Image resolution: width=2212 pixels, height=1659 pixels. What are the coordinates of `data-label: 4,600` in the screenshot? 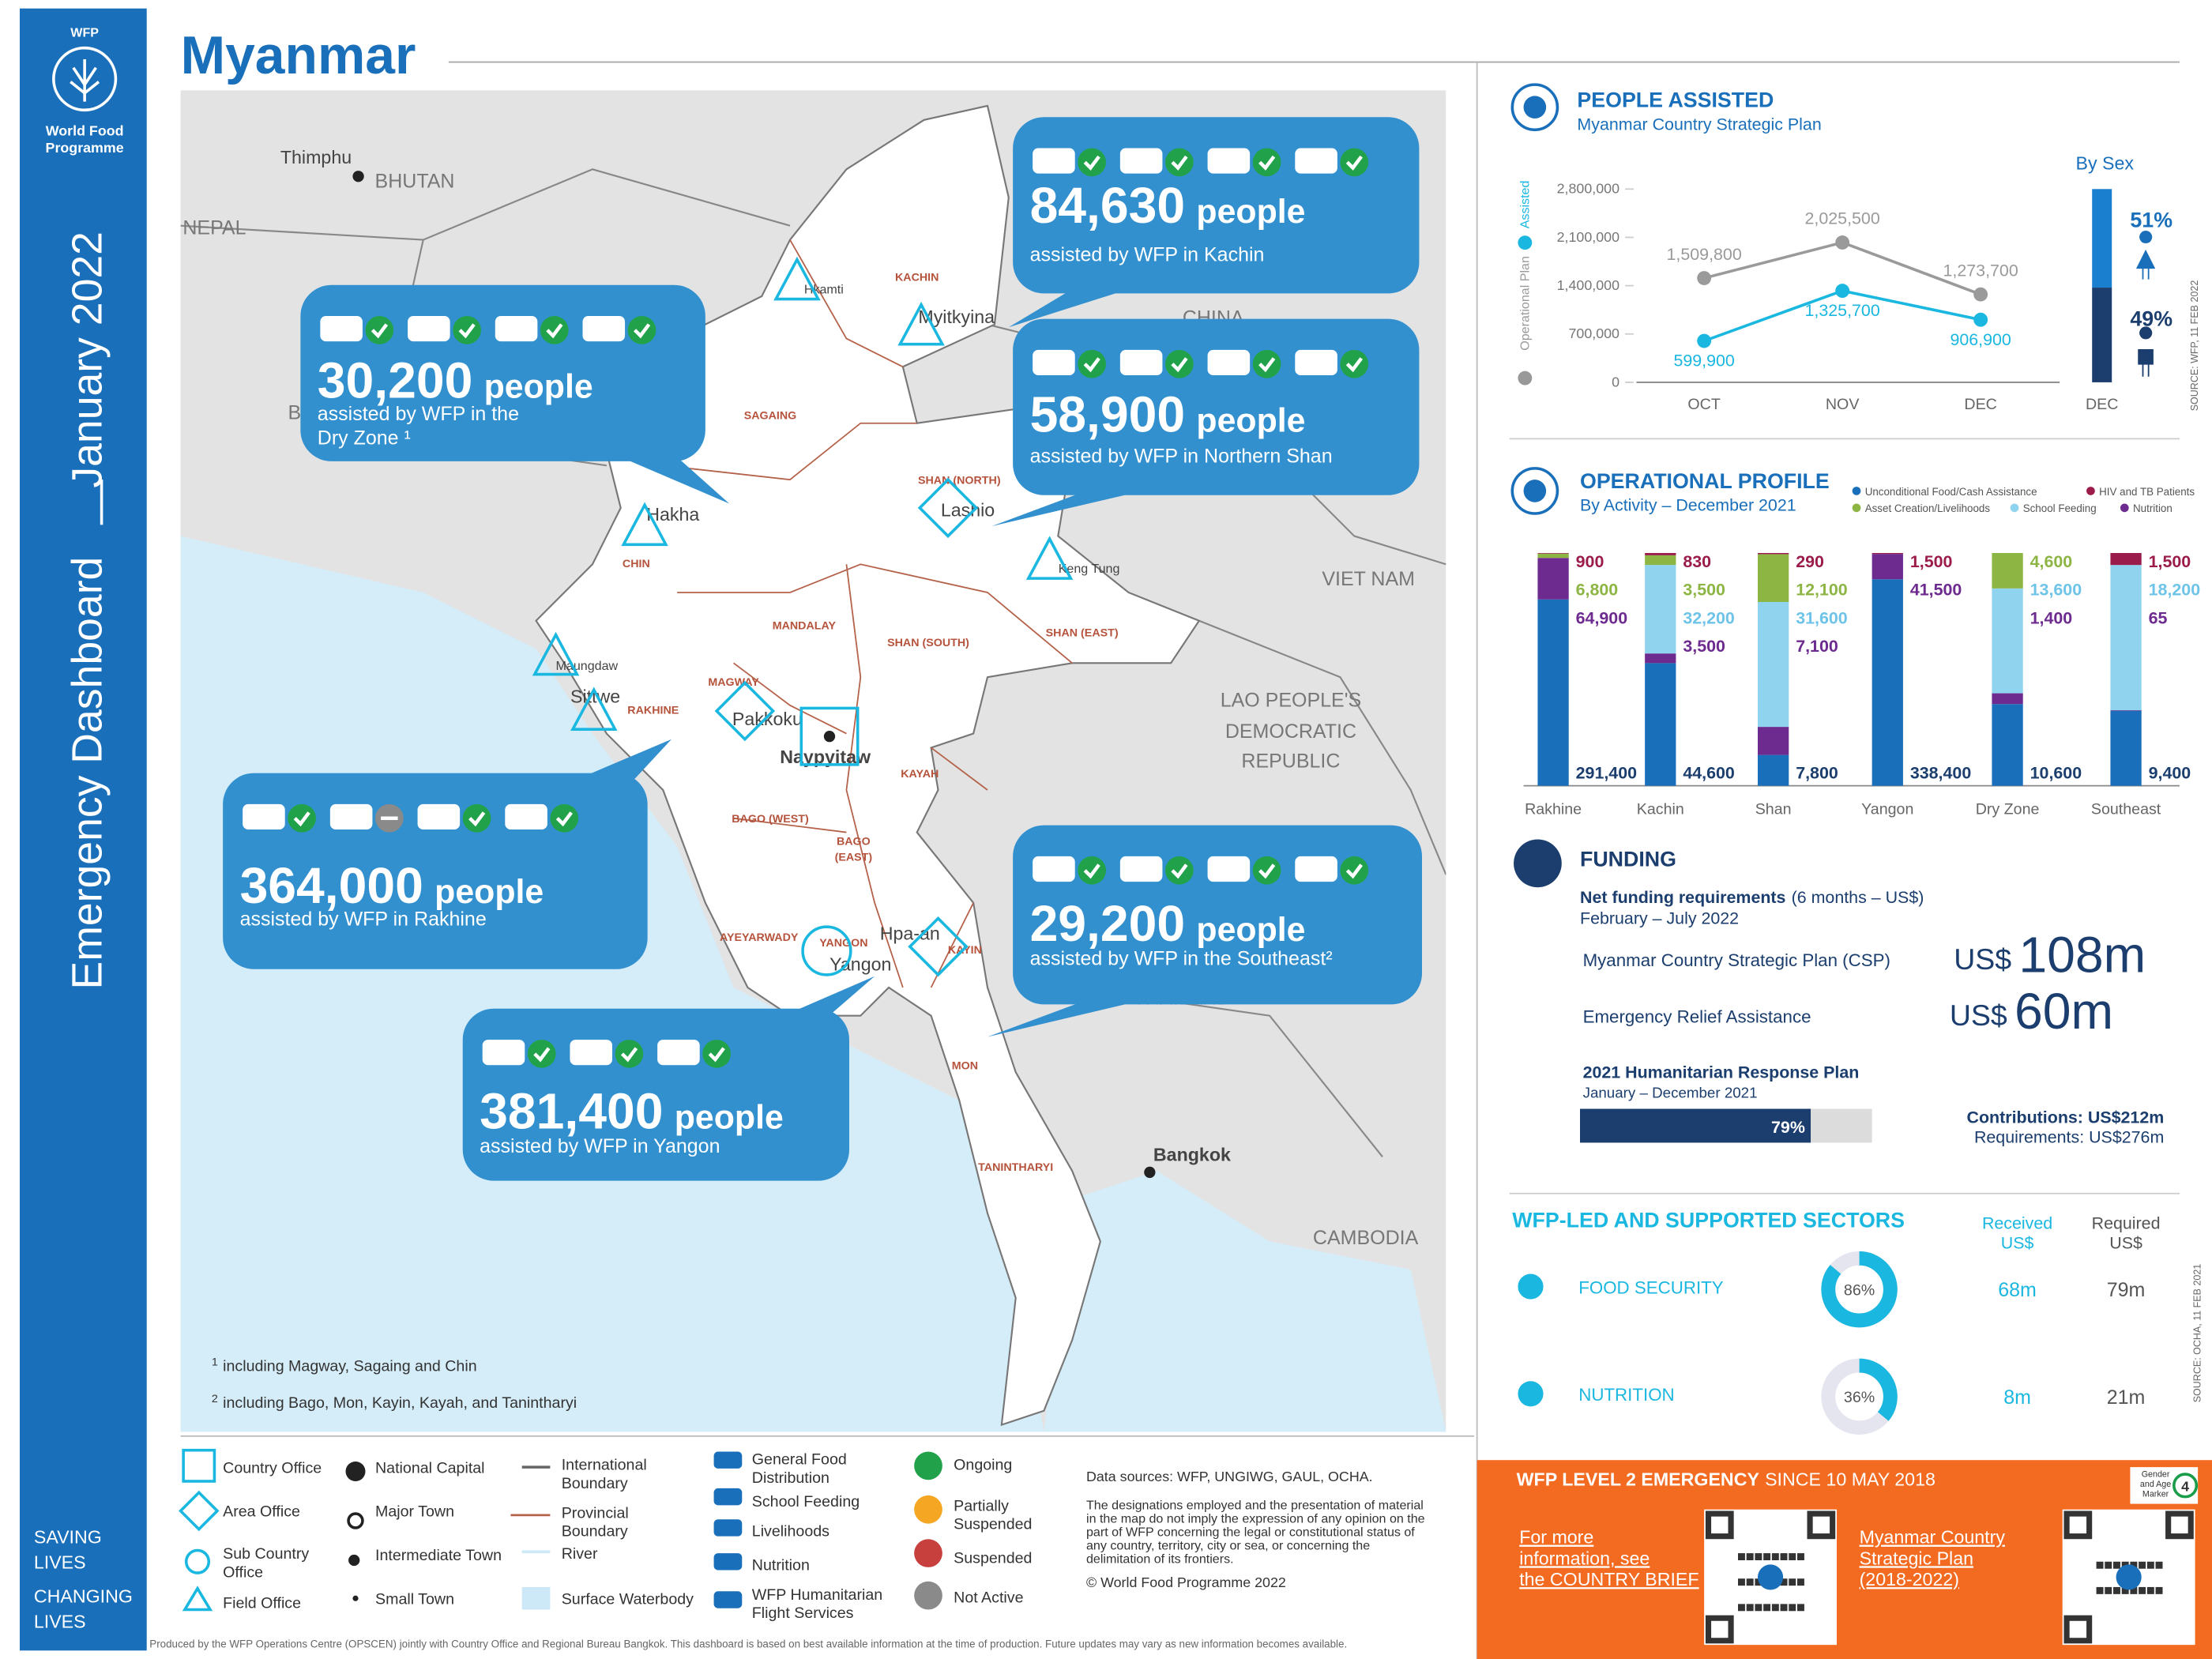 It's located at (2052, 562).